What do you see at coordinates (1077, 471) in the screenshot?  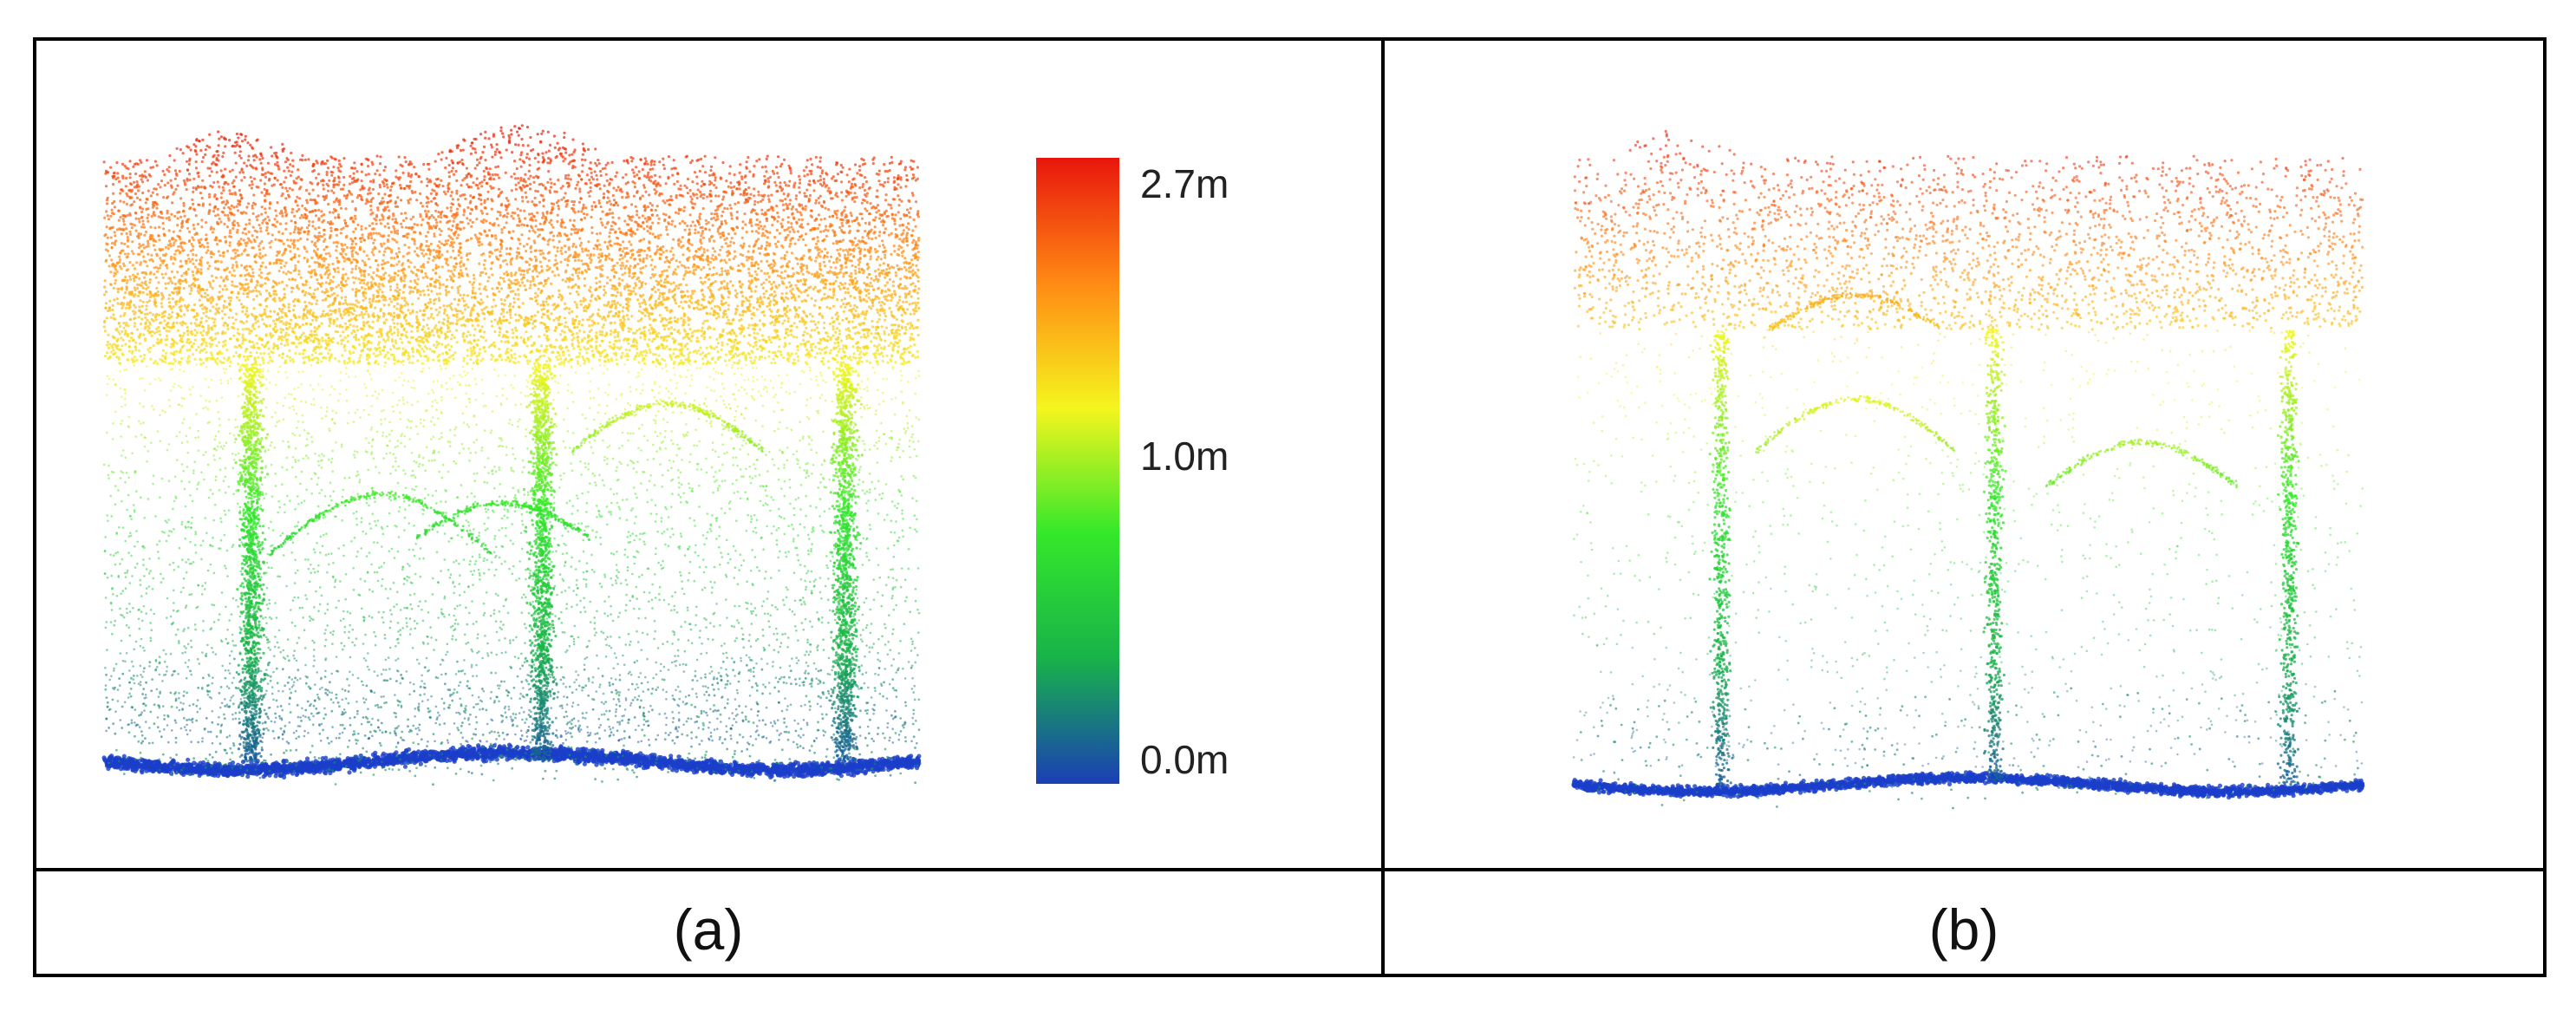 I see `colorbar` at bounding box center [1077, 471].